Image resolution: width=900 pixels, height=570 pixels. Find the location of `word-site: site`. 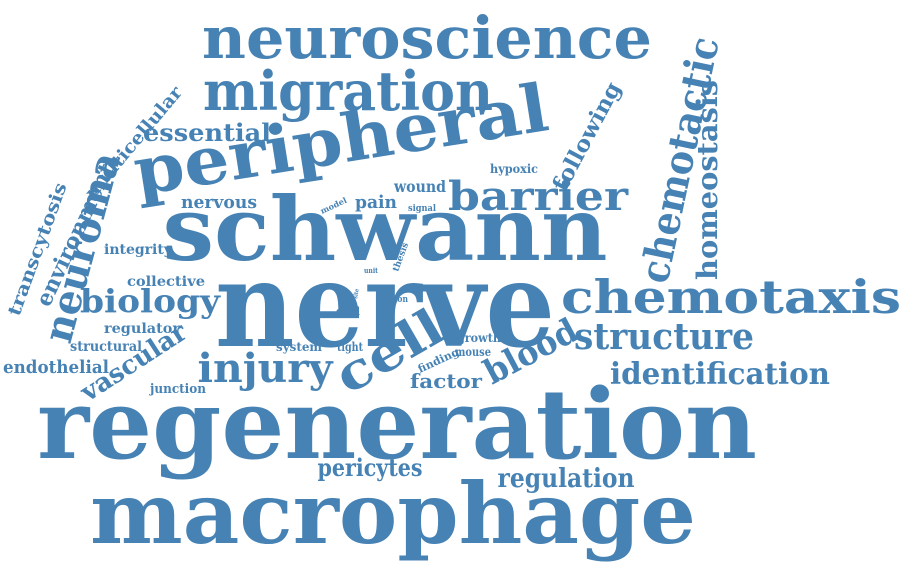

word-site: site is located at coordinates (356, 293).